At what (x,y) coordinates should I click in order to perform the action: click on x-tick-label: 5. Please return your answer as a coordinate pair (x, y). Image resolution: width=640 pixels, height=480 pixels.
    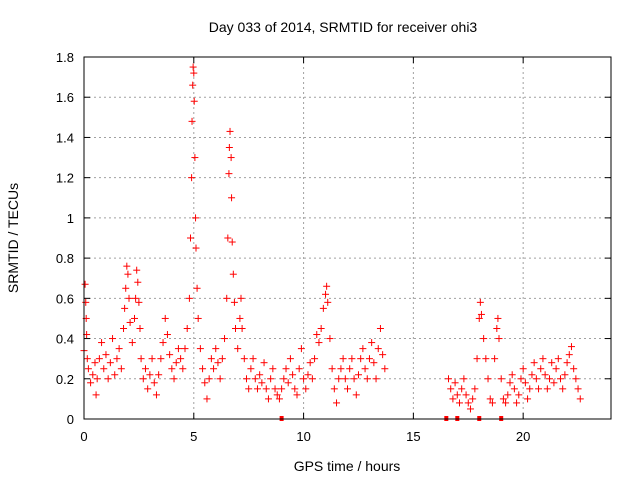
    Looking at the image, I should click on (193, 436).